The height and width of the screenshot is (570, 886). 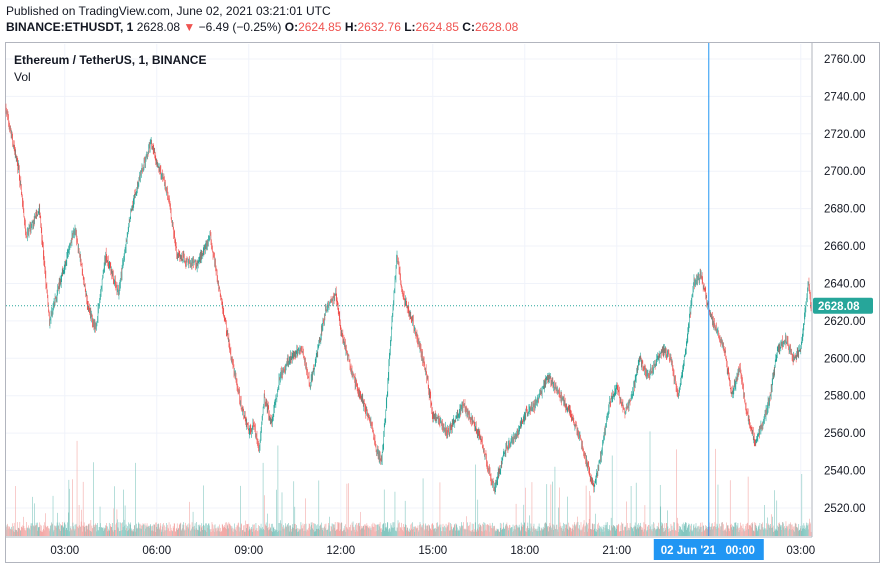 I want to click on x-tick-label: 12:00, so click(x=340, y=551).